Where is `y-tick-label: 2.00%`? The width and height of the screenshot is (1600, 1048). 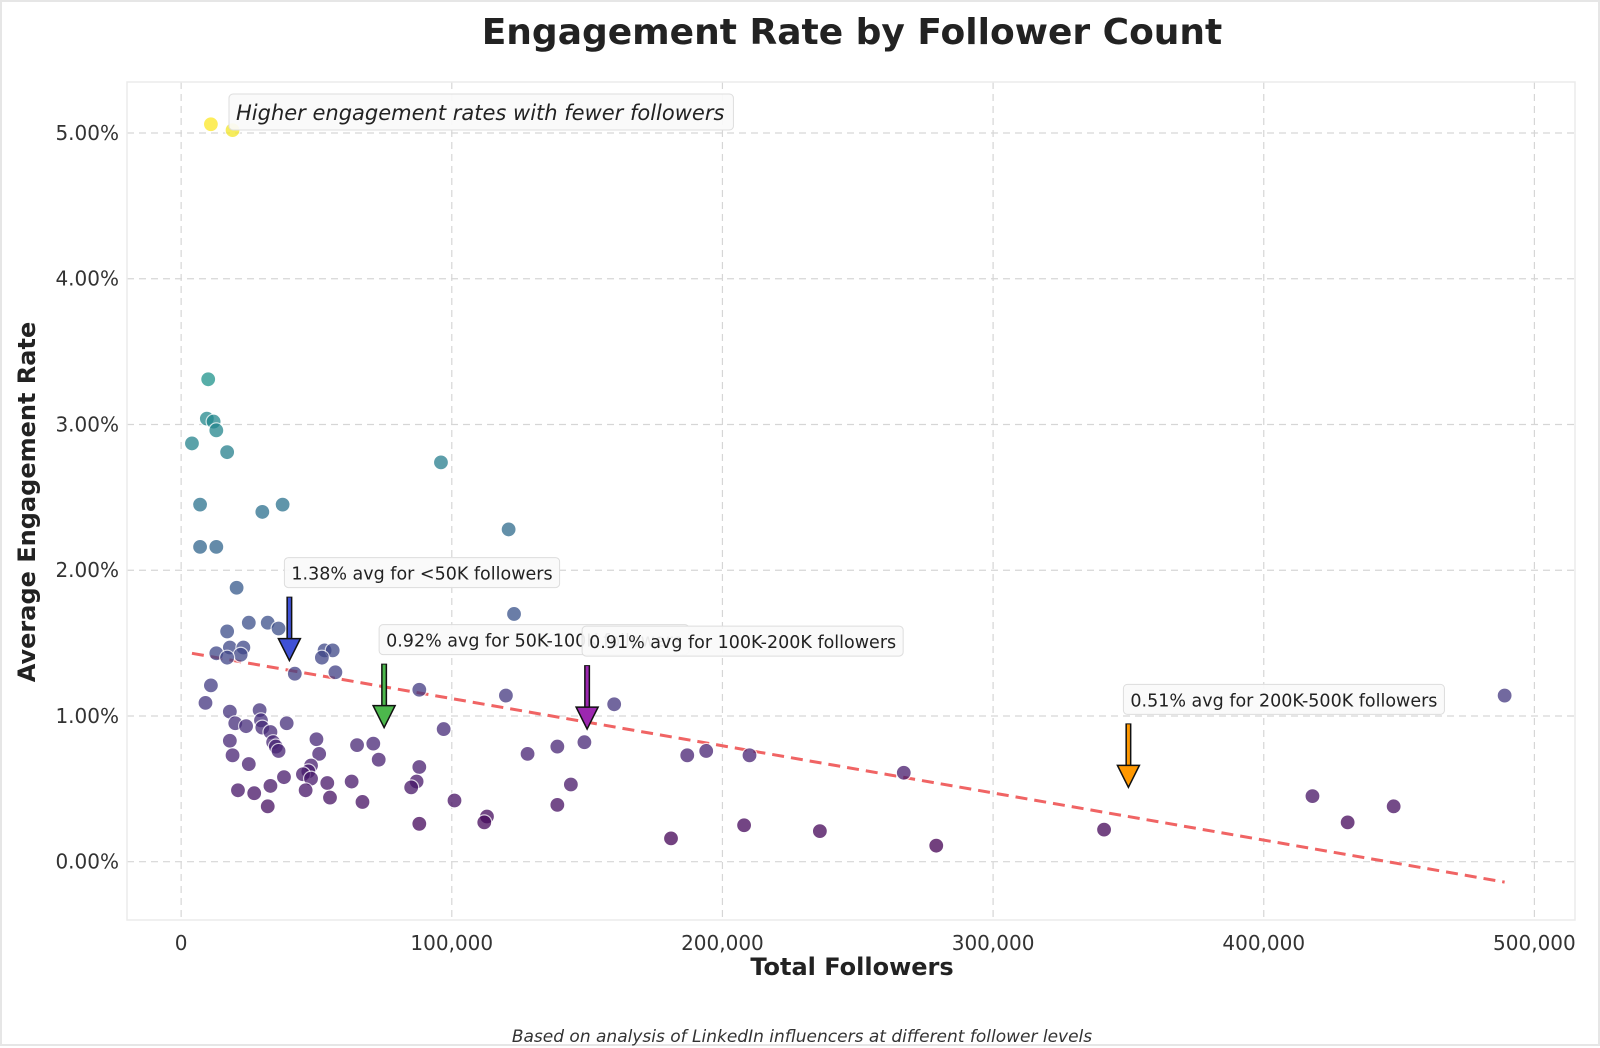 y-tick-label: 2.00% is located at coordinates (87, 570).